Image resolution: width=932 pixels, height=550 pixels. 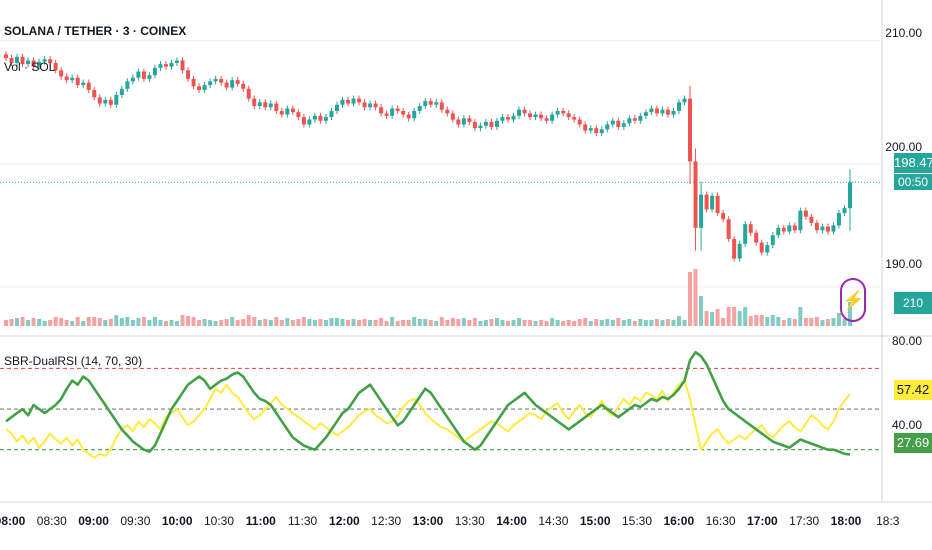 I want to click on rsi-slow-value-badge: 27.69, so click(x=913, y=443).